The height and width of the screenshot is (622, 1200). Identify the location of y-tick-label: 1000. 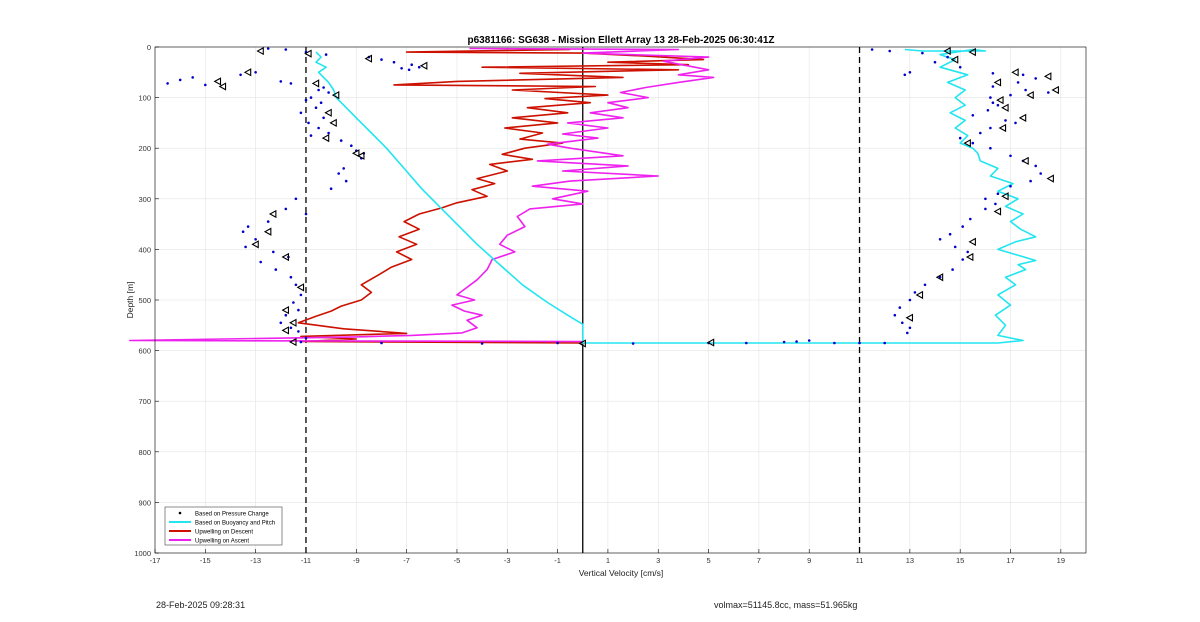
(142, 553).